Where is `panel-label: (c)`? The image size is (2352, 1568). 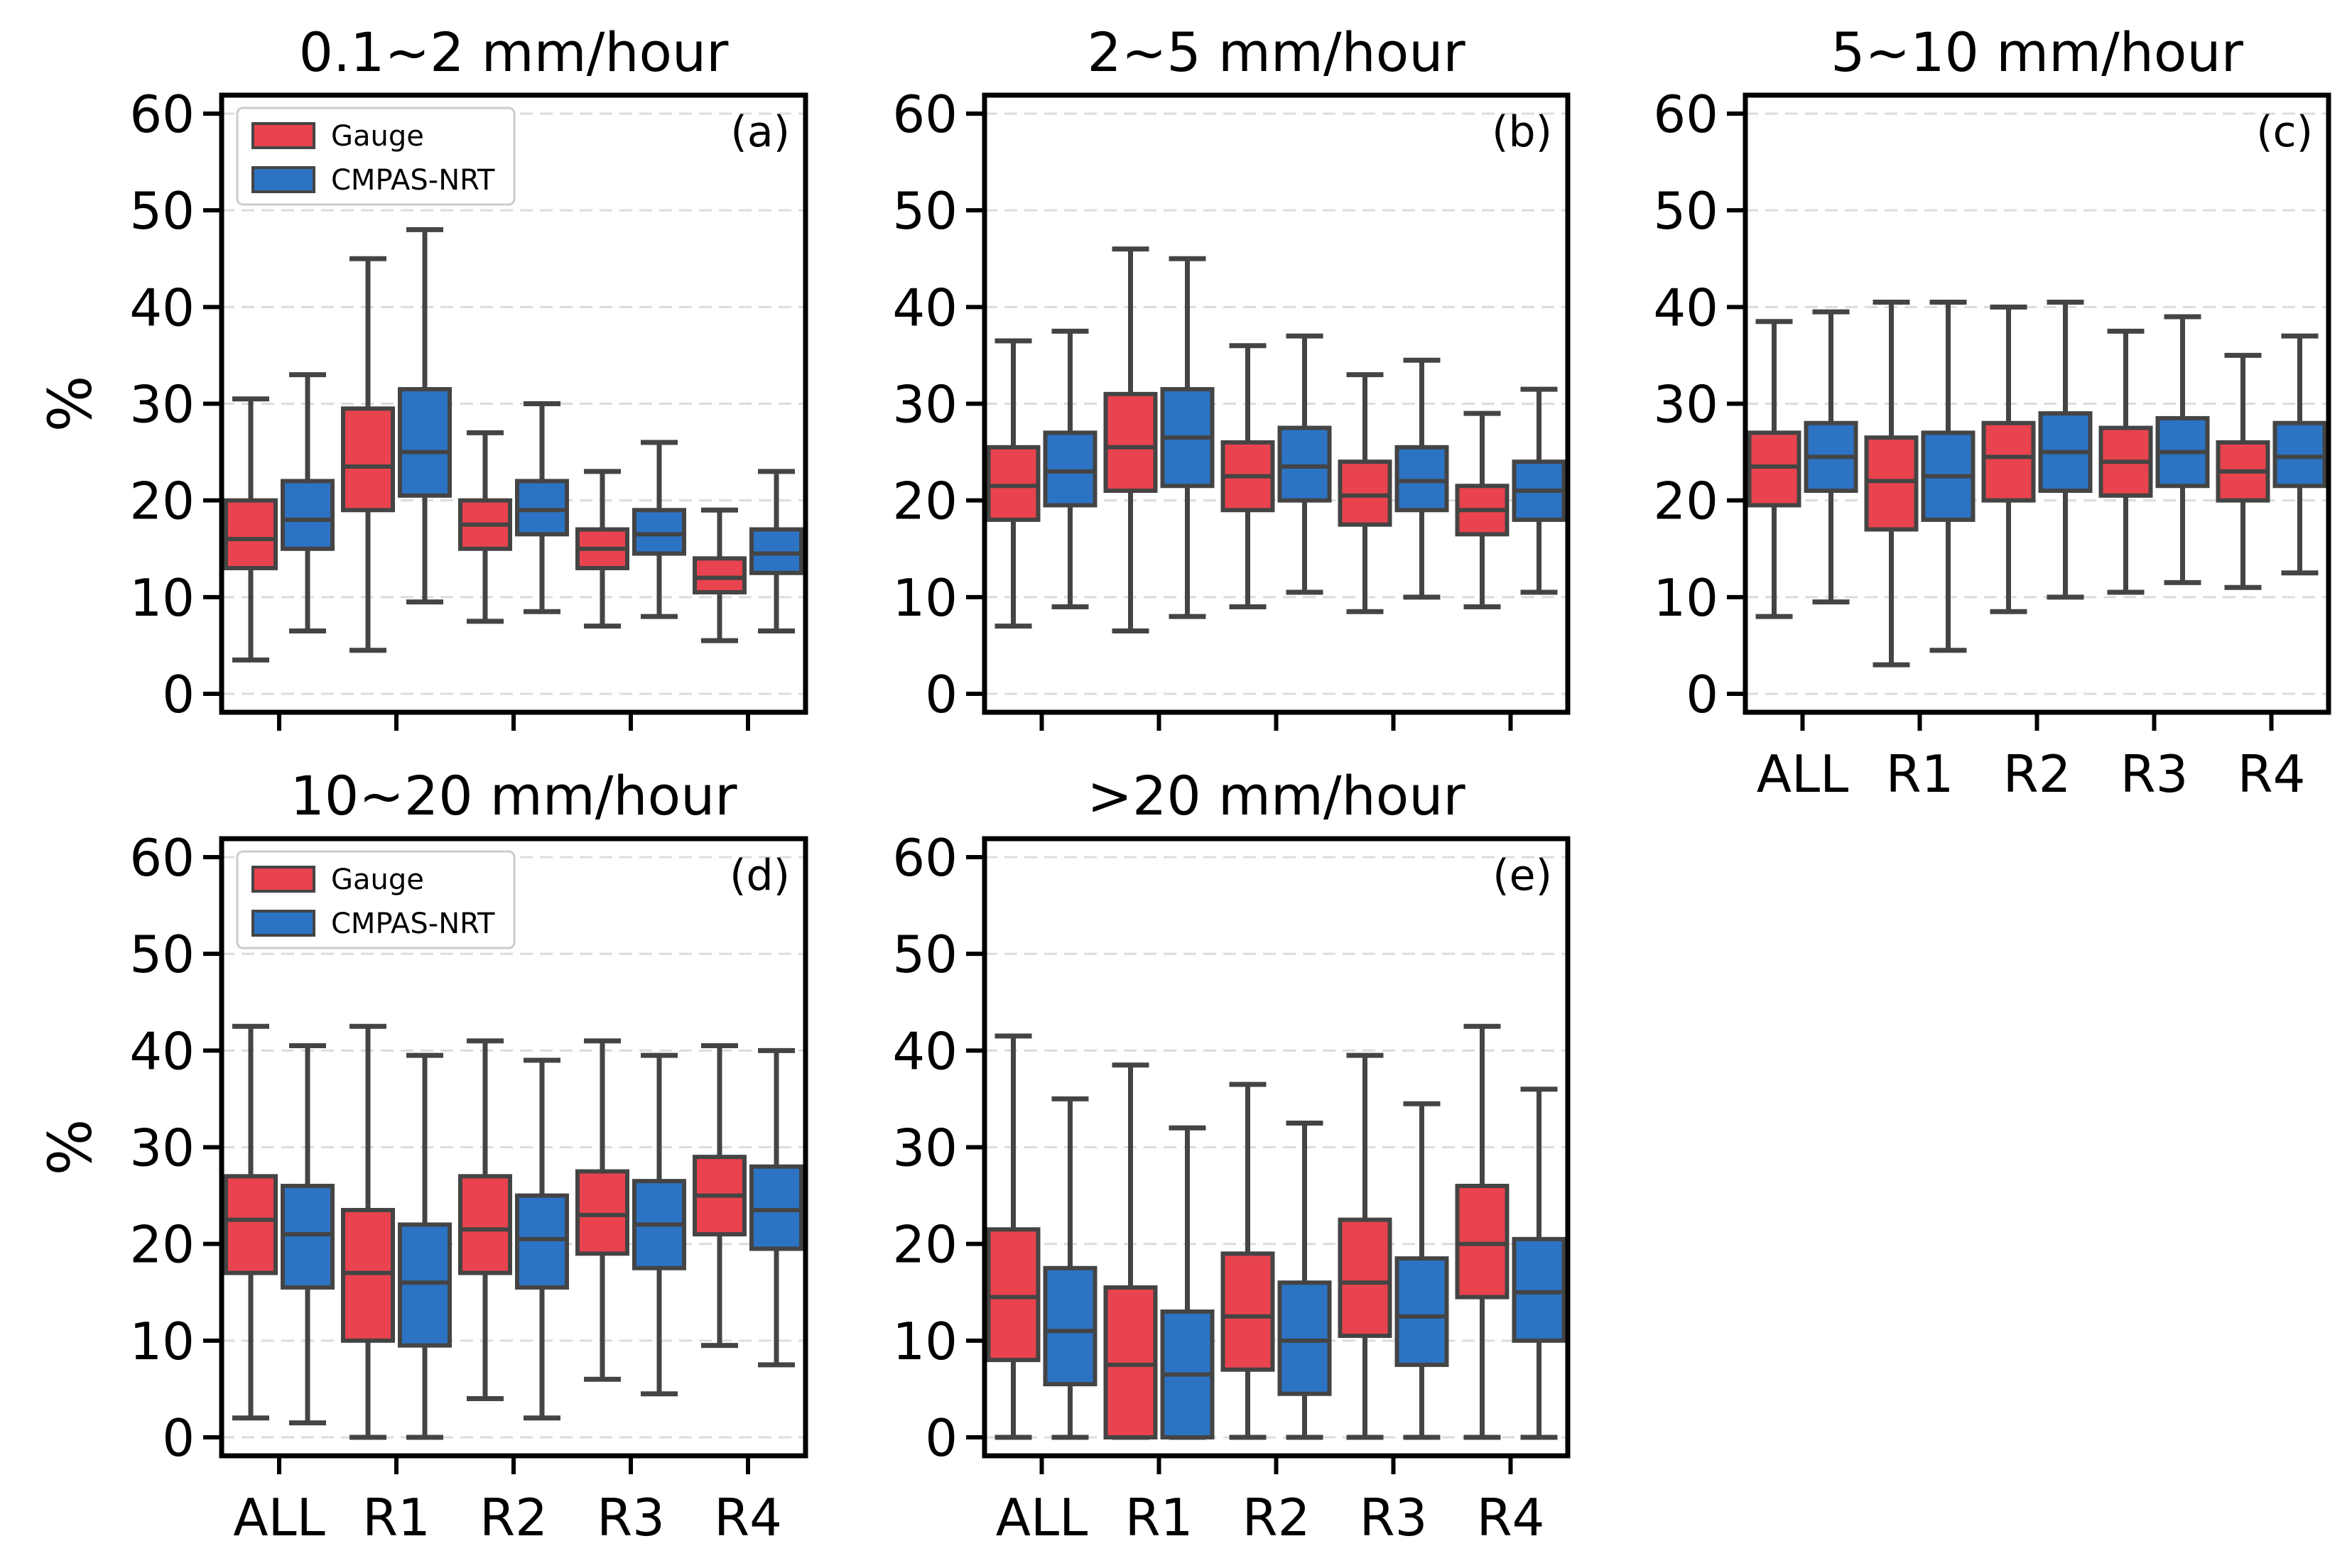 panel-label: (c) is located at coordinates (2285, 132).